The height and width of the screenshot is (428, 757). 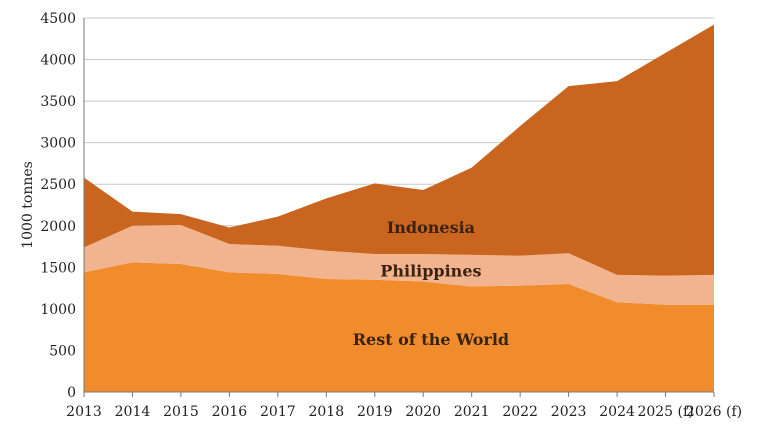 I want to click on y-tick-label: 4000, so click(x=58, y=61).